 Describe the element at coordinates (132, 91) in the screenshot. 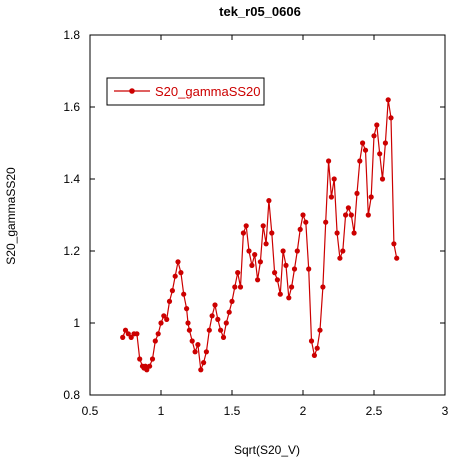

I see `legend-marker` at that location.